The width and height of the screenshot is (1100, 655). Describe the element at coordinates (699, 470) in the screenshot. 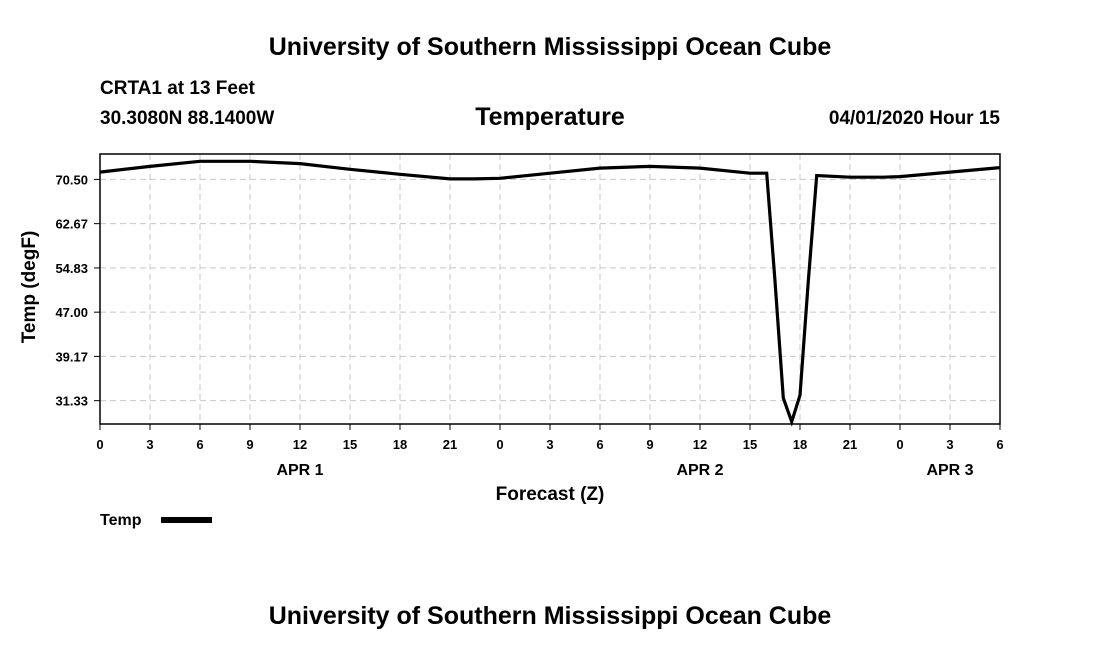

I see `day-label: APR 2` at that location.